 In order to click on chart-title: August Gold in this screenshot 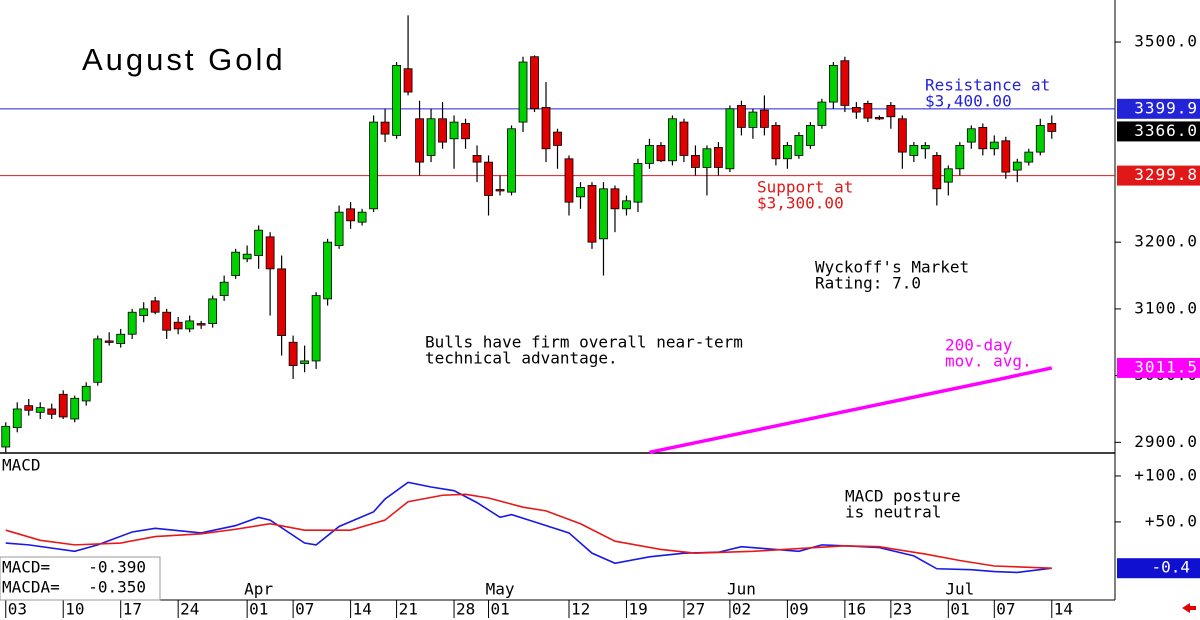, I will do `click(184, 59)`.